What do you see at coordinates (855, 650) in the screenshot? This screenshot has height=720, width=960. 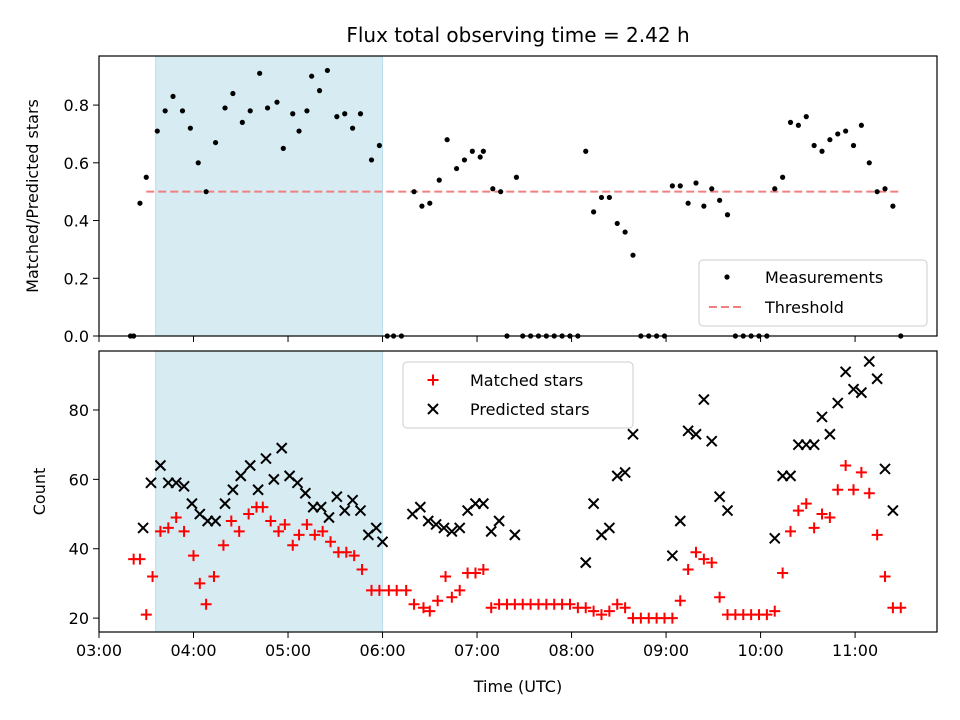 I see `x-tick-label: 11:00` at bounding box center [855, 650].